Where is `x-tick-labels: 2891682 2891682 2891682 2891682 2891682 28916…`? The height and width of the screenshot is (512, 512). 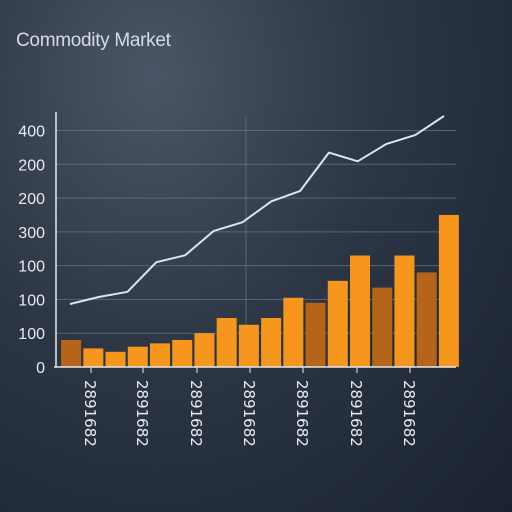
x-tick-labels: 2891682 2891682 2891682 2891682 2891682 28916… is located at coordinates (249, 407).